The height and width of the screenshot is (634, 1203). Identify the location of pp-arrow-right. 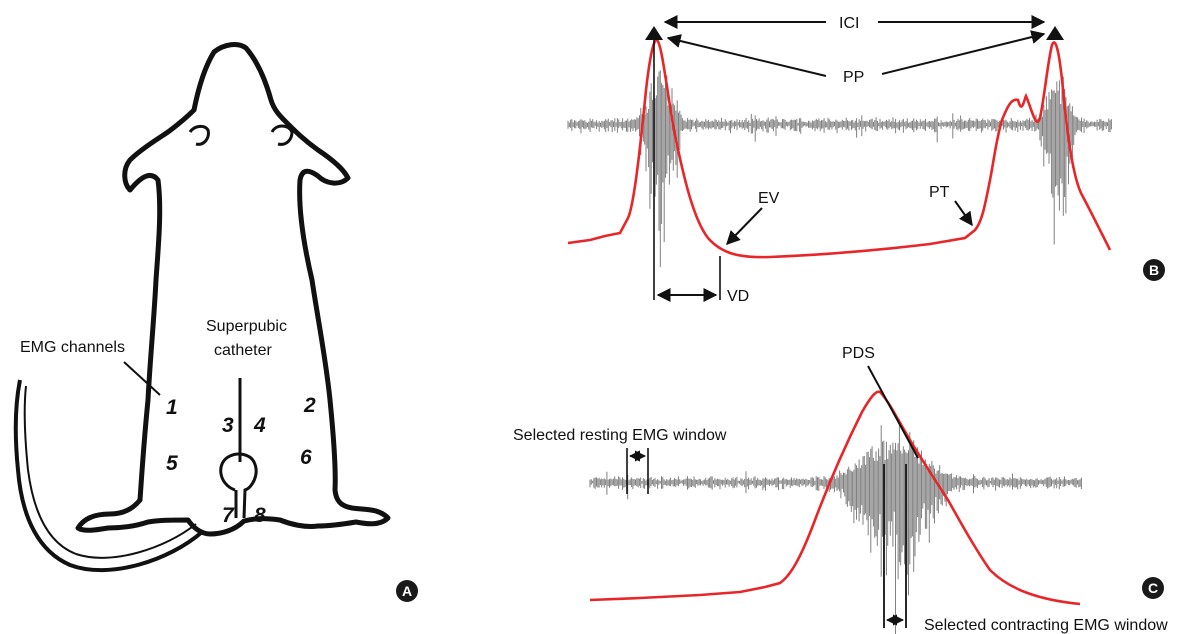
(963, 52).